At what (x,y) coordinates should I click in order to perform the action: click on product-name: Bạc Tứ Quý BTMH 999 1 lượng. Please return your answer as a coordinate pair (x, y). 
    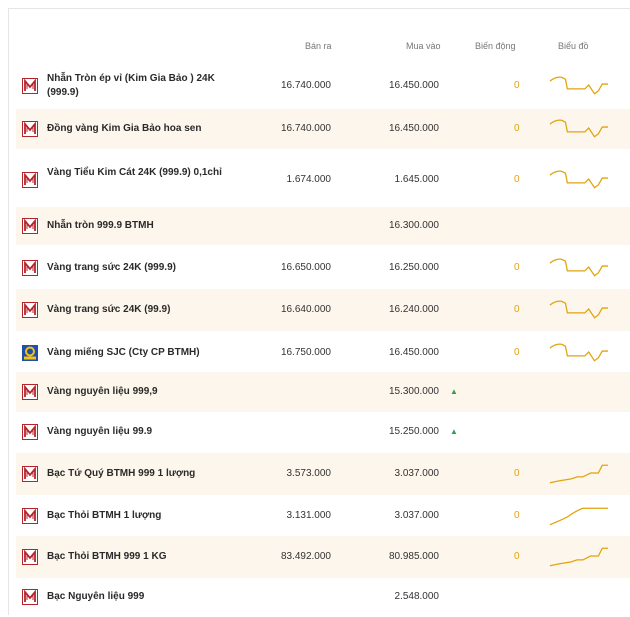
    Looking at the image, I should click on (121, 473).